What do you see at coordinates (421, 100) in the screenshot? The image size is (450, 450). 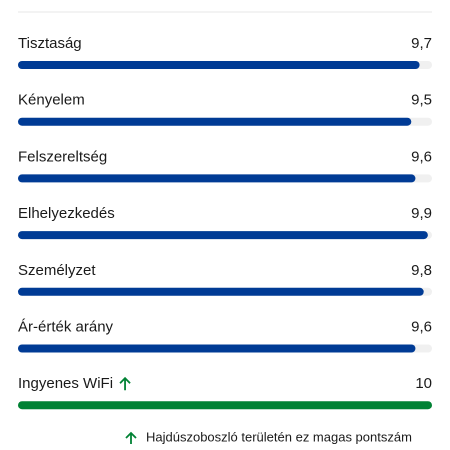 I see `rating-score: 9,5` at bounding box center [421, 100].